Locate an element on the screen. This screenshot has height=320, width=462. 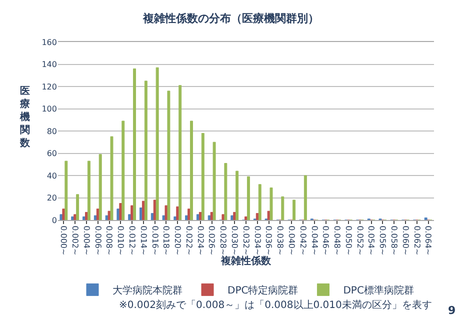
x-tick-label: 0.036~ is located at coordinates (269, 241).